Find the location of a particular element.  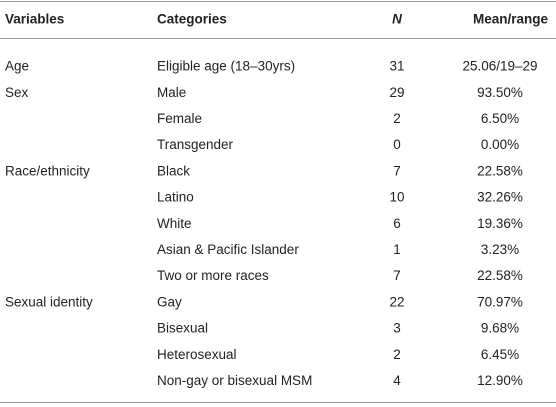

header-cell: Variables is located at coordinates (34, 19).